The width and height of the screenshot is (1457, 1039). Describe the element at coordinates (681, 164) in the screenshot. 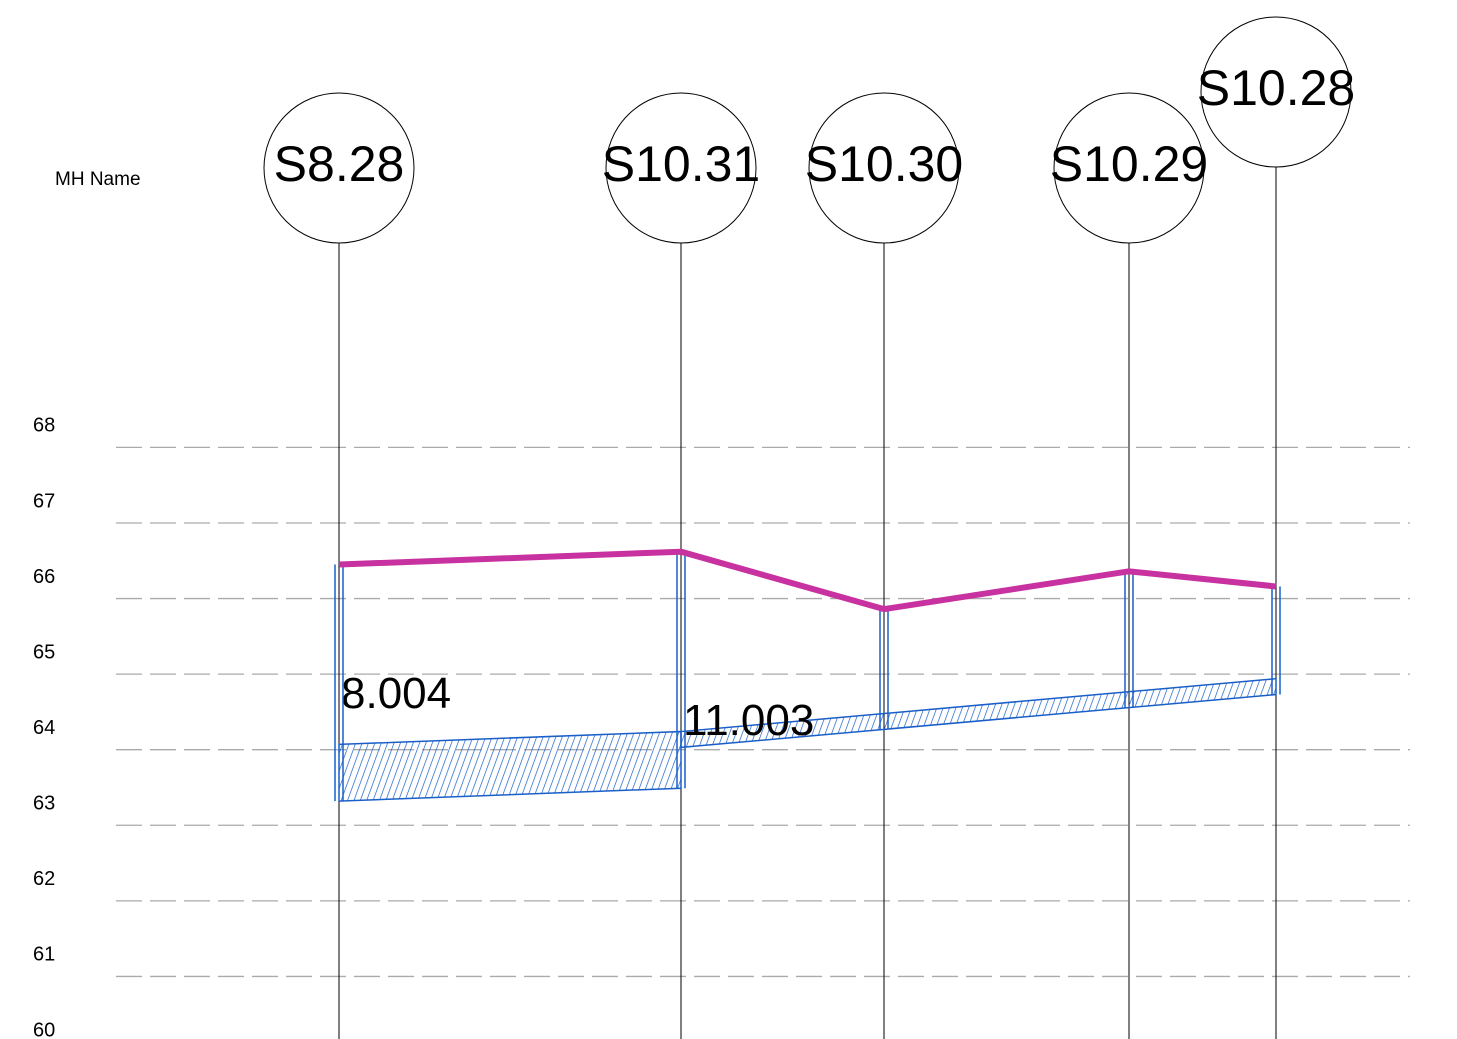

I see `manhole-name: S10.31` at that location.